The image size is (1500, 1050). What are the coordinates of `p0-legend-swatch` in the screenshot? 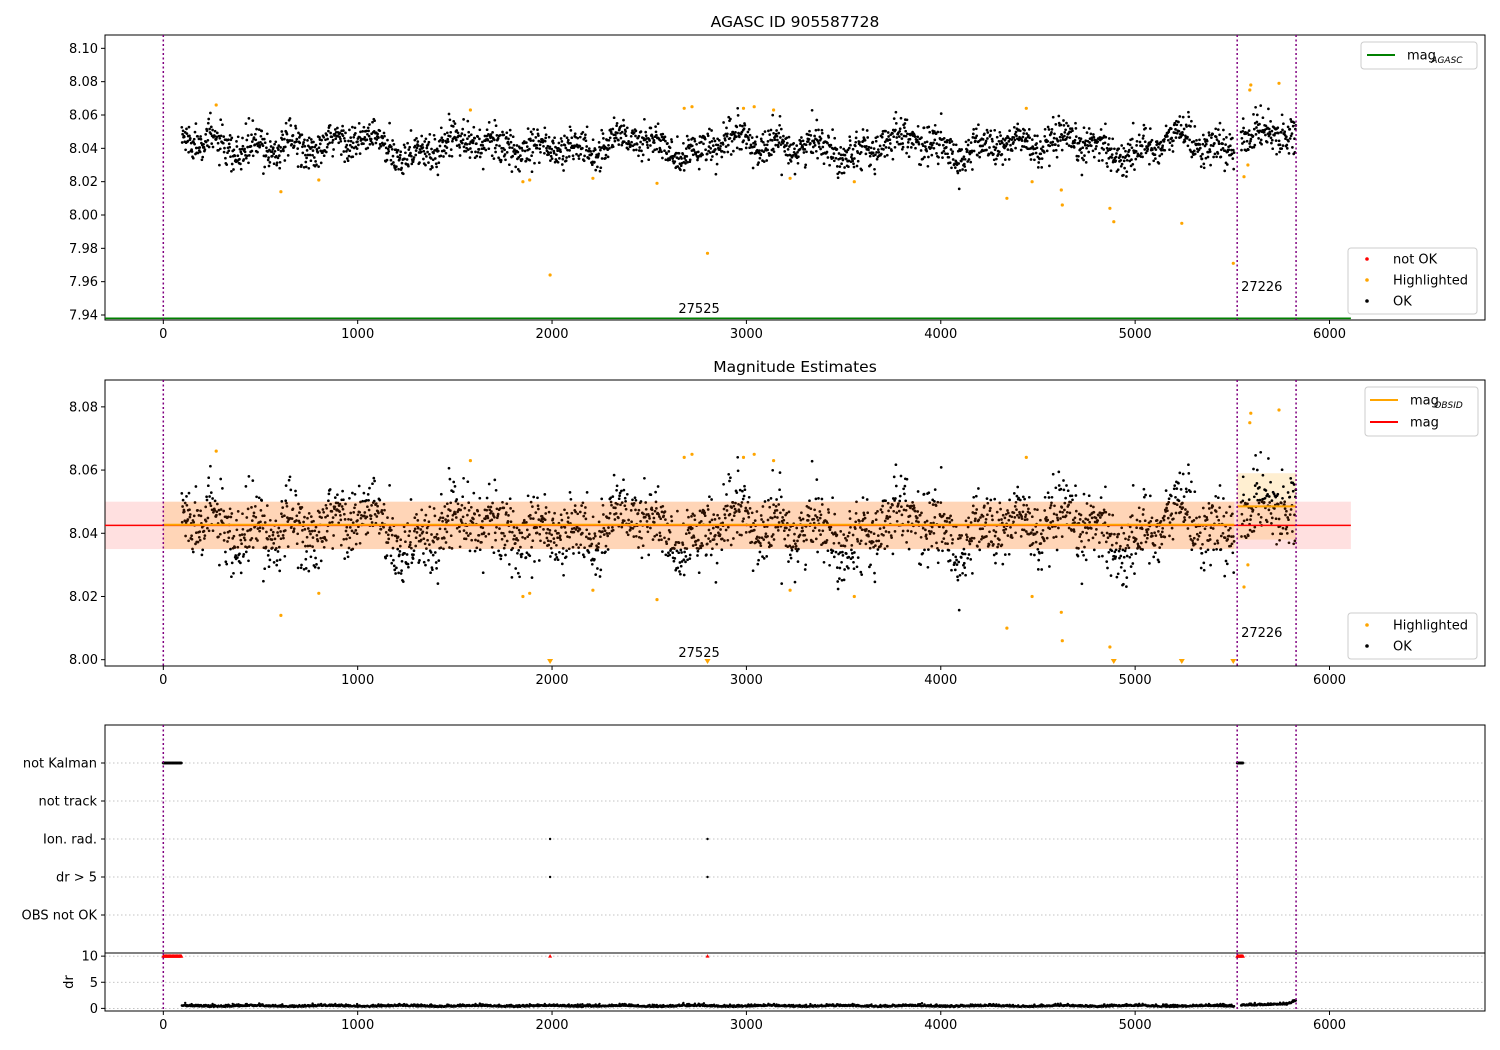 It's located at (1367, 259).